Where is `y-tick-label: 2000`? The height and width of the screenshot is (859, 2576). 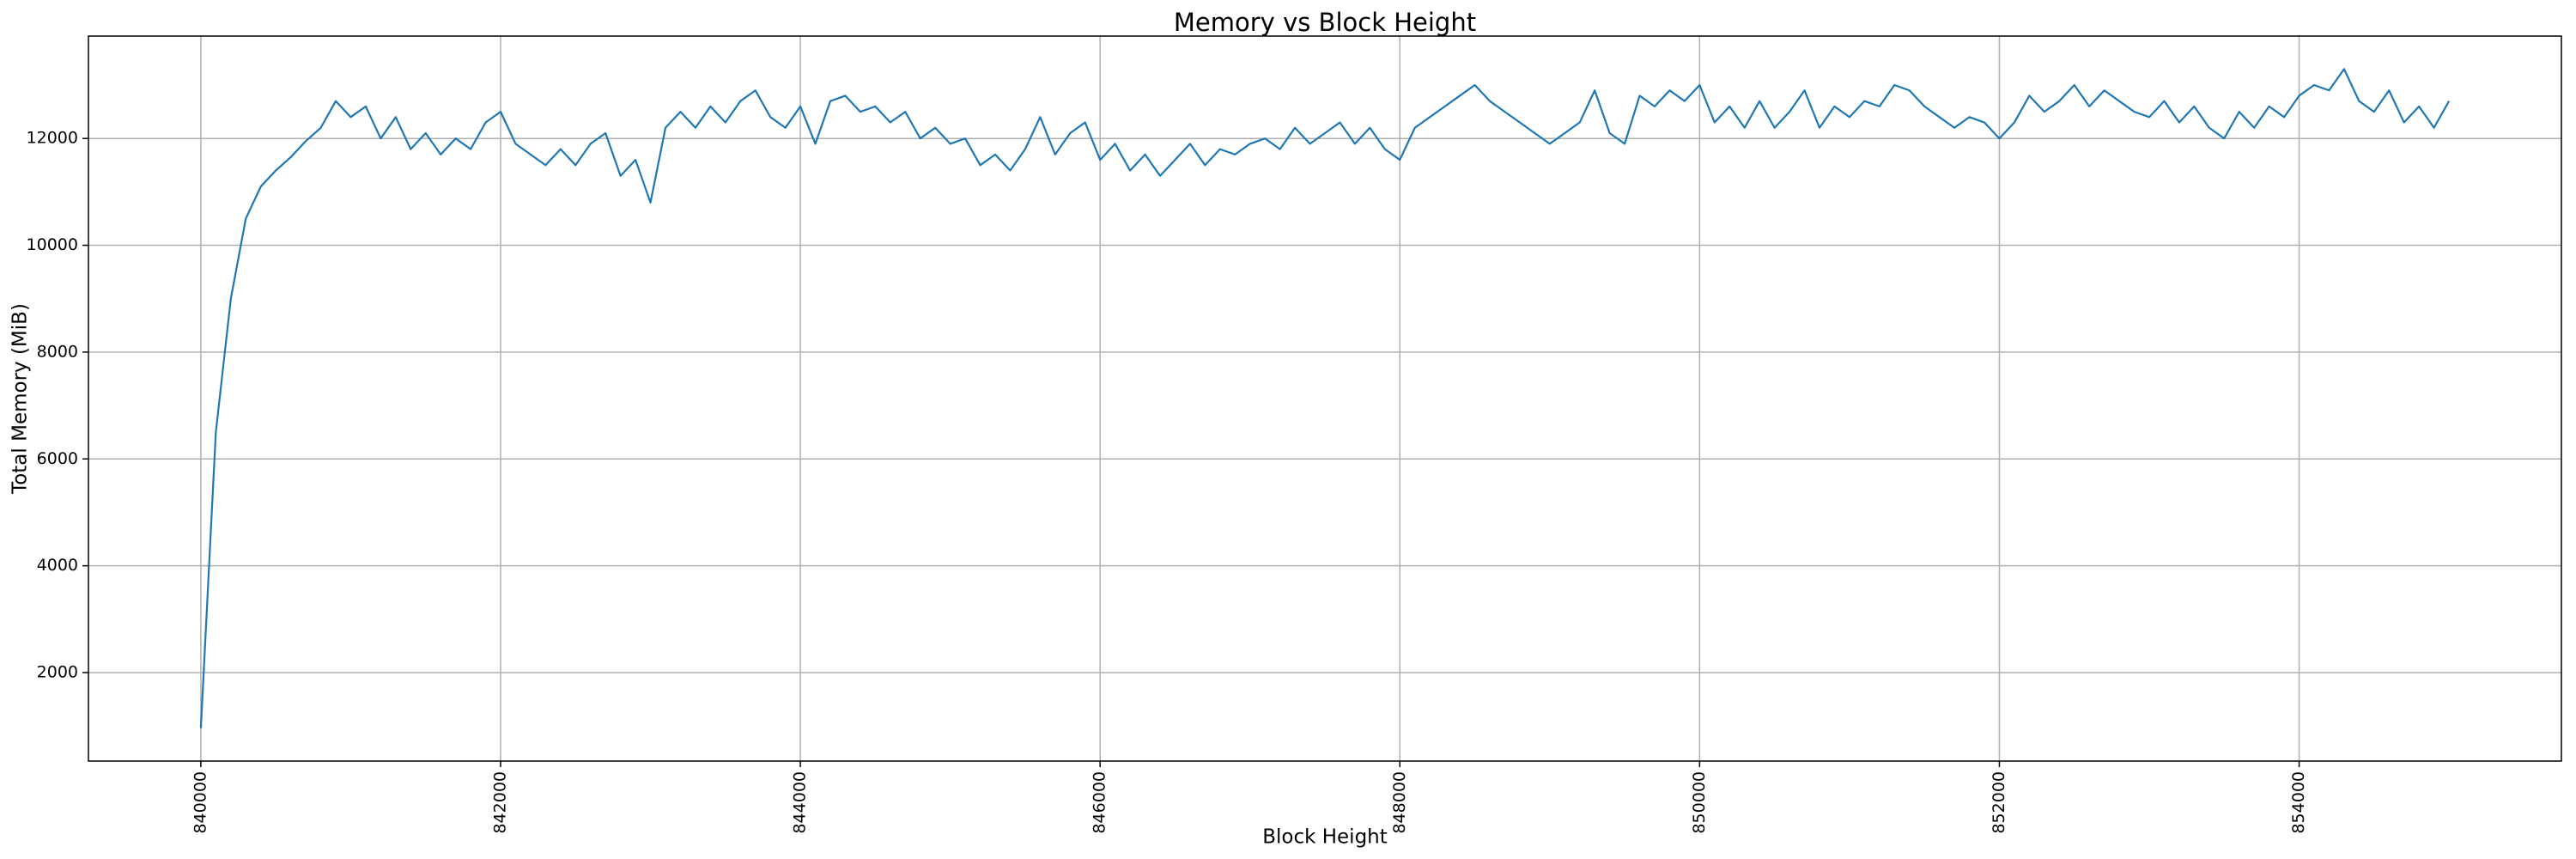
y-tick-label: 2000 is located at coordinates (58, 671).